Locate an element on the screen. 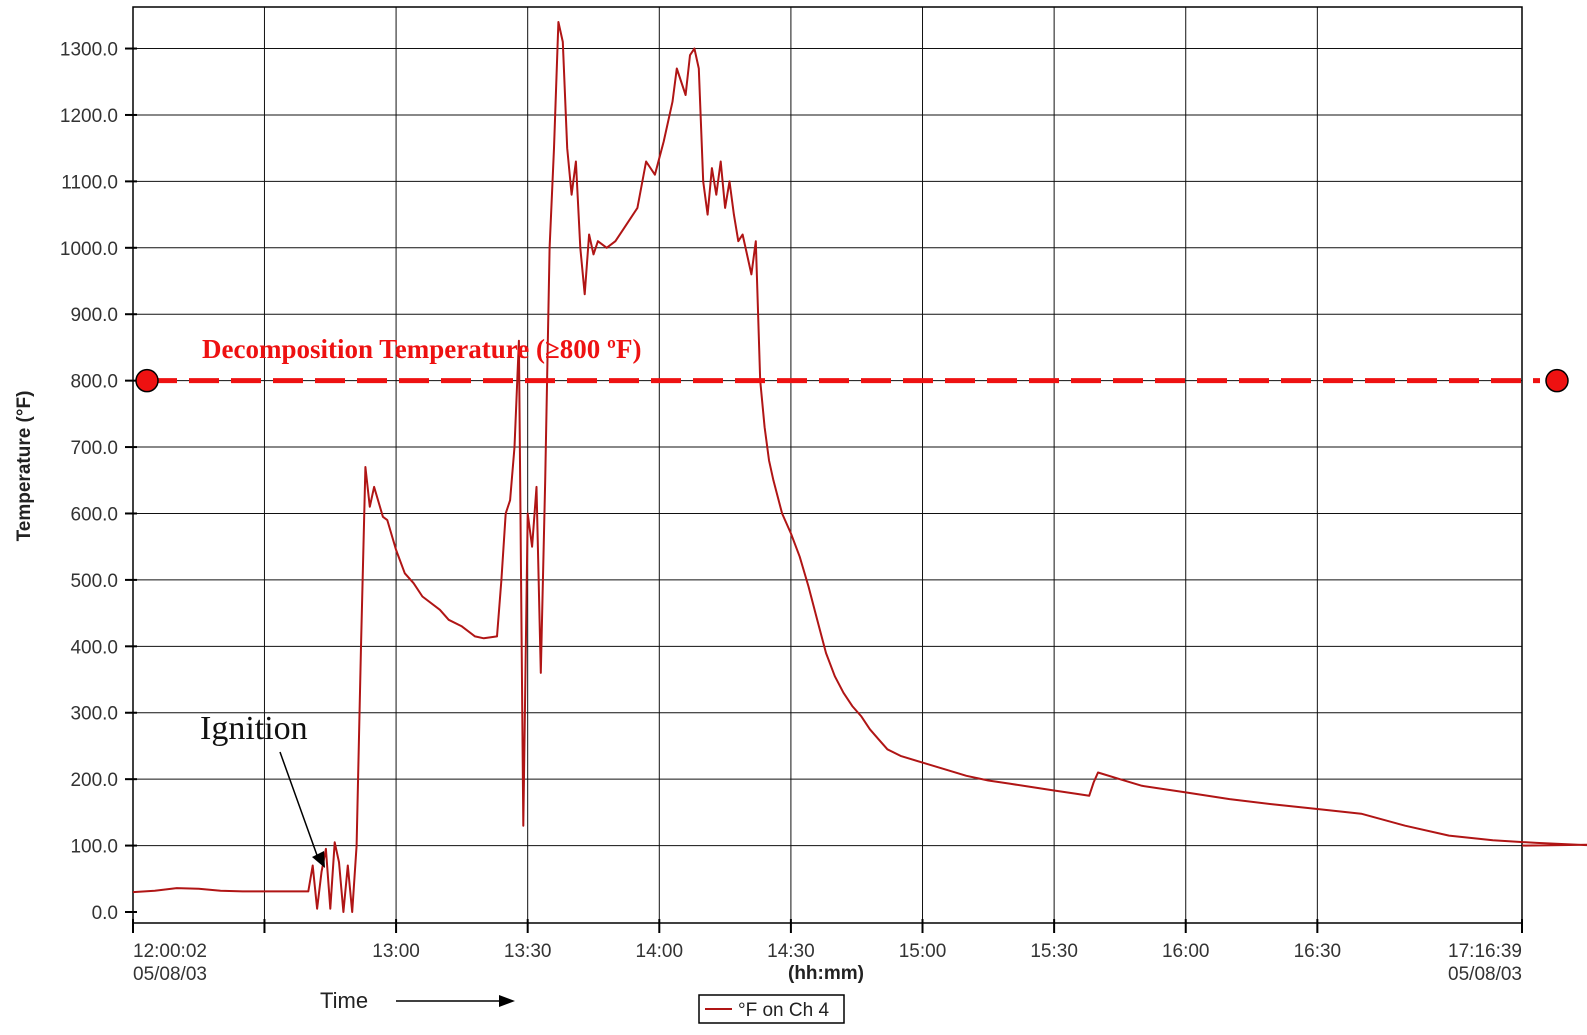 The height and width of the screenshot is (1035, 1587). x-tick-label: 15:00 is located at coordinates (923, 951).